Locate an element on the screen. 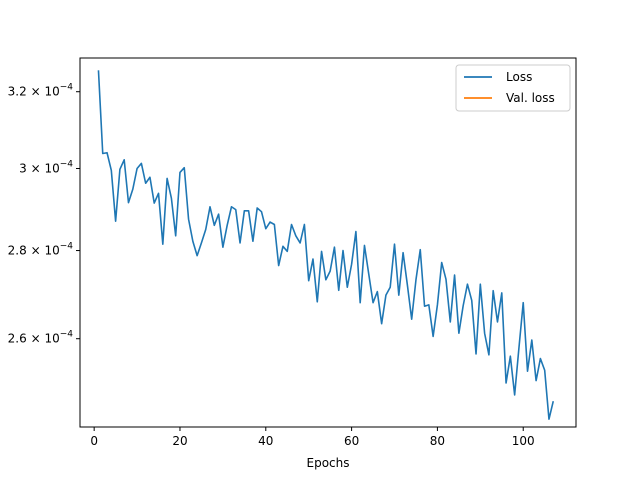 The width and height of the screenshot is (640, 484). y-tick-label: 3.2 × 10⁻⁴ is located at coordinates (41, 91).